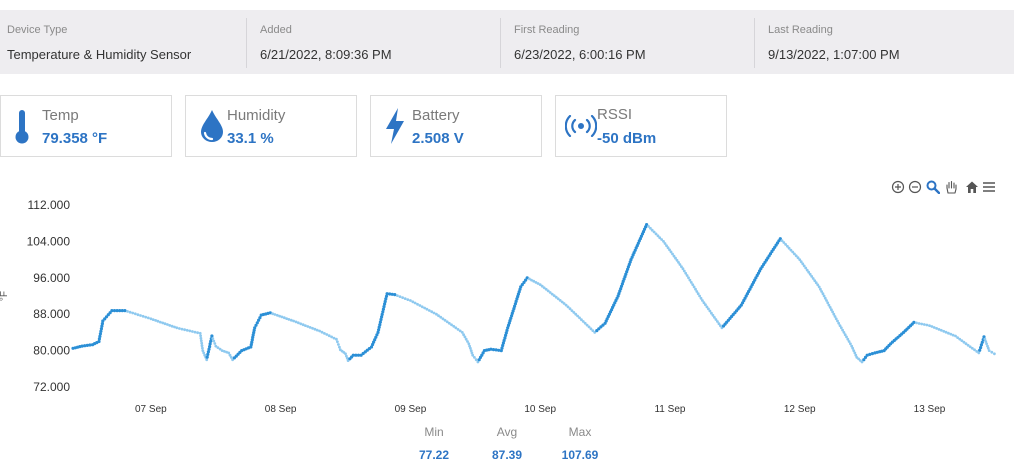 This screenshot has width=1024, height=465. Describe the element at coordinates (456, 126) in the screenshot. I see `battery-card: Battery 2.508 V` at that location.